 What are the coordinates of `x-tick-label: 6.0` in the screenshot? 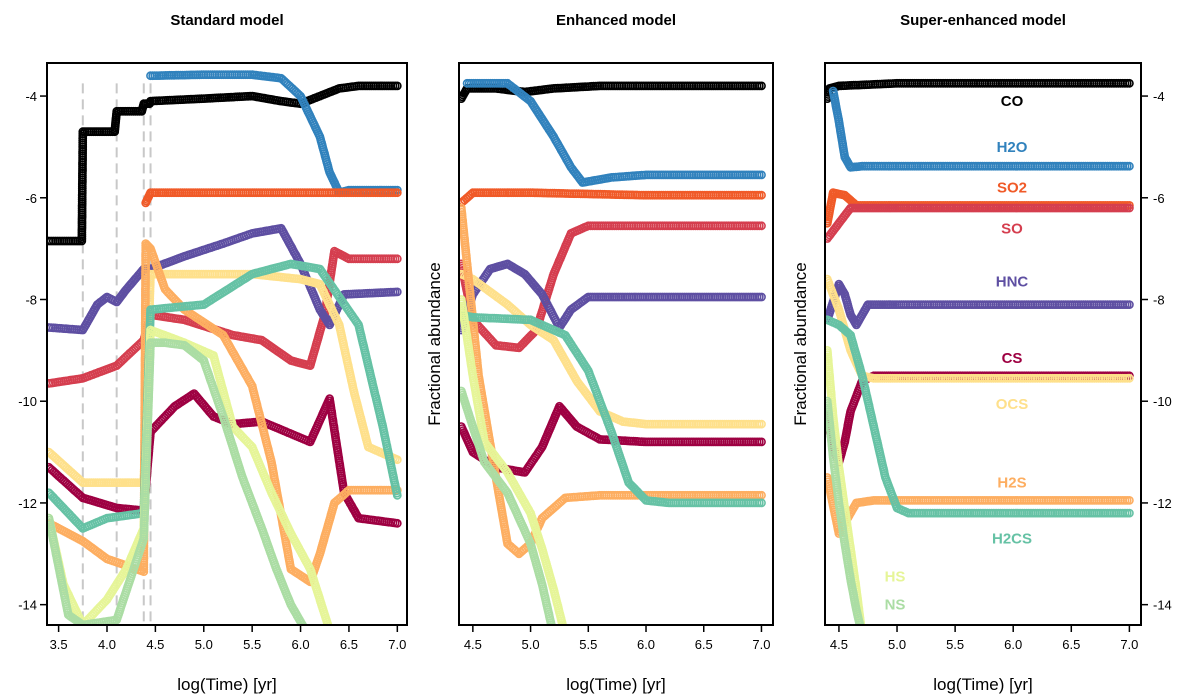 It's located at (301, 644).